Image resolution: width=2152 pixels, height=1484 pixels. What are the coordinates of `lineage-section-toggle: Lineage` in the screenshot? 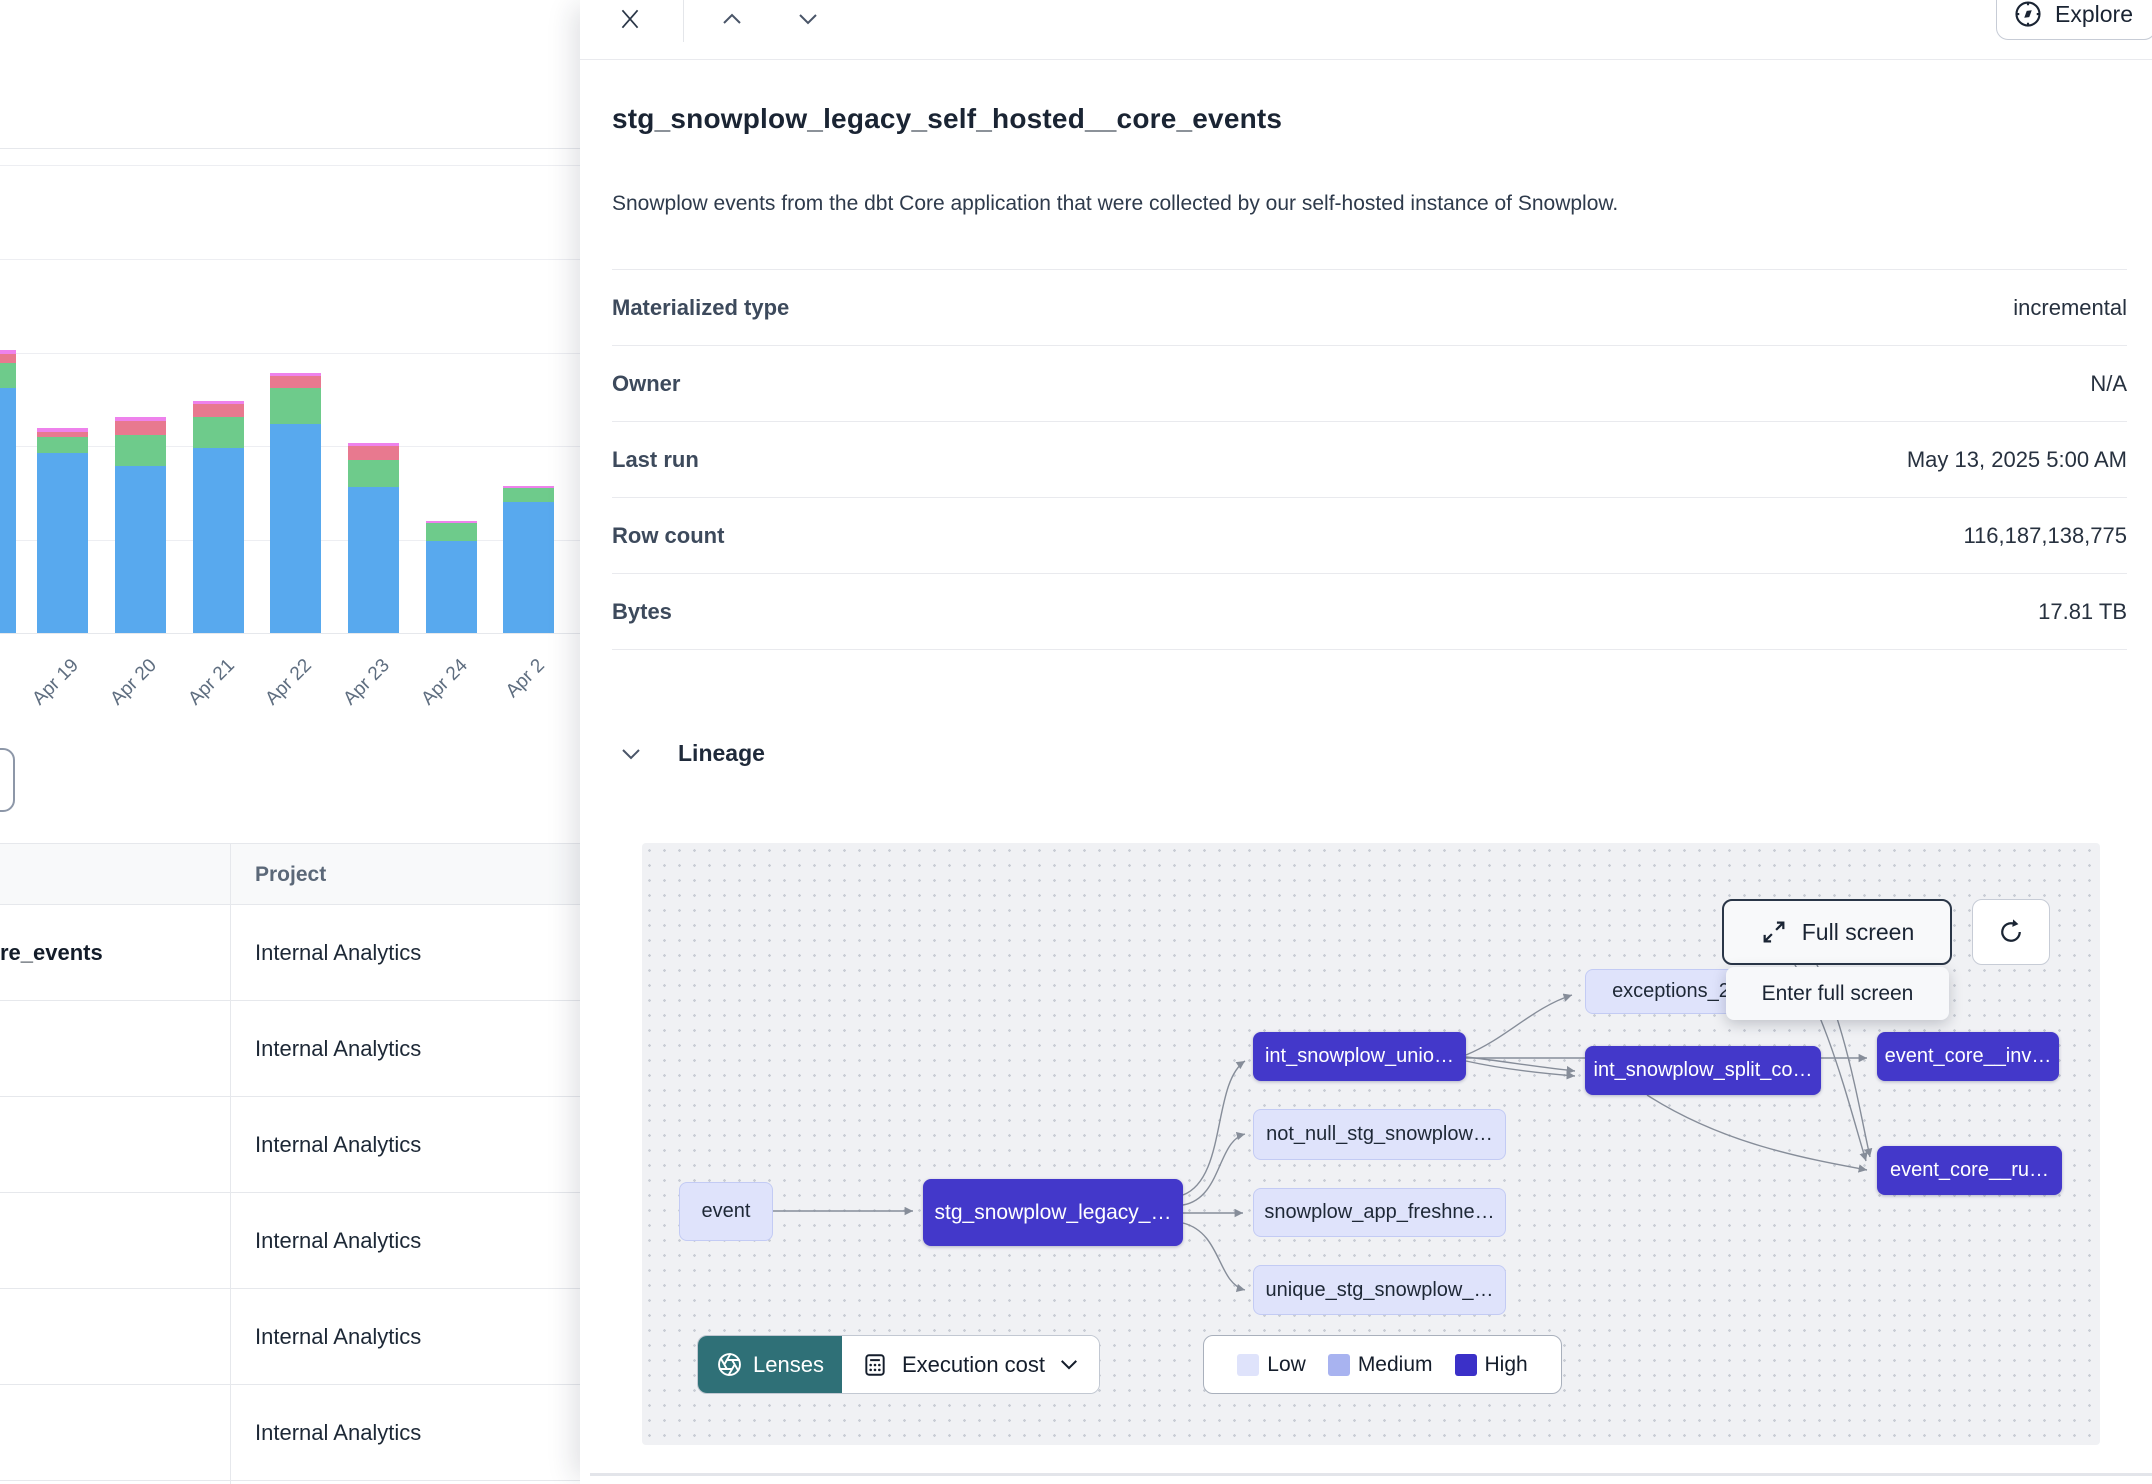 It's located at (692, 753).